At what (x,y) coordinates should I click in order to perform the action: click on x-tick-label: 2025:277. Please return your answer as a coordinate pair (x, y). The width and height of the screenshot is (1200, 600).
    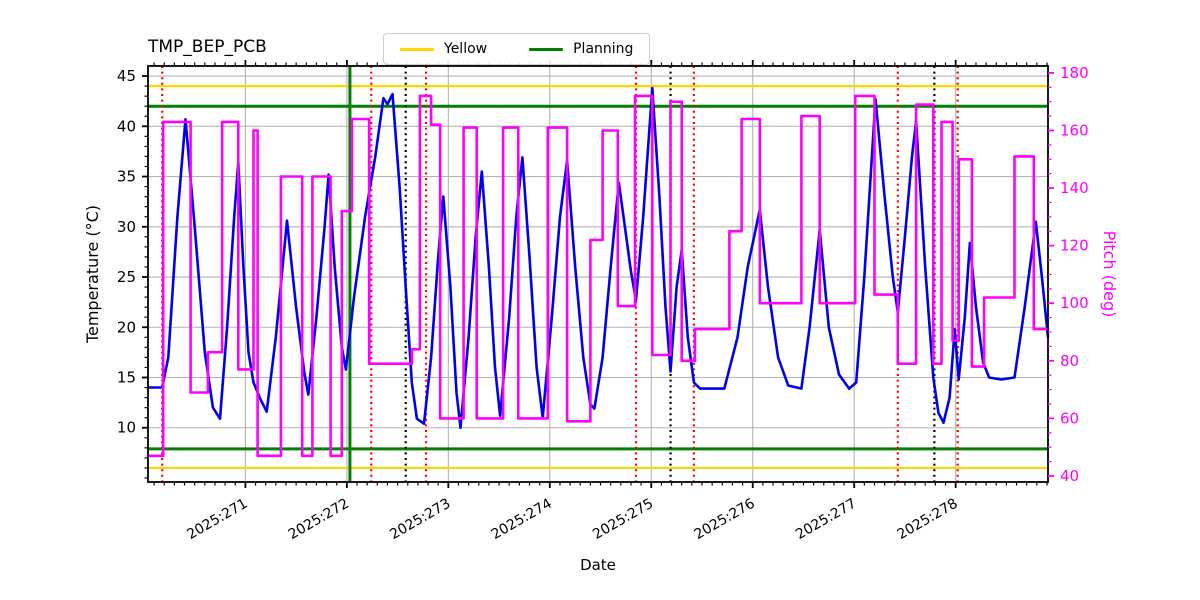
    Looking at the image, I should click on (826, 519).